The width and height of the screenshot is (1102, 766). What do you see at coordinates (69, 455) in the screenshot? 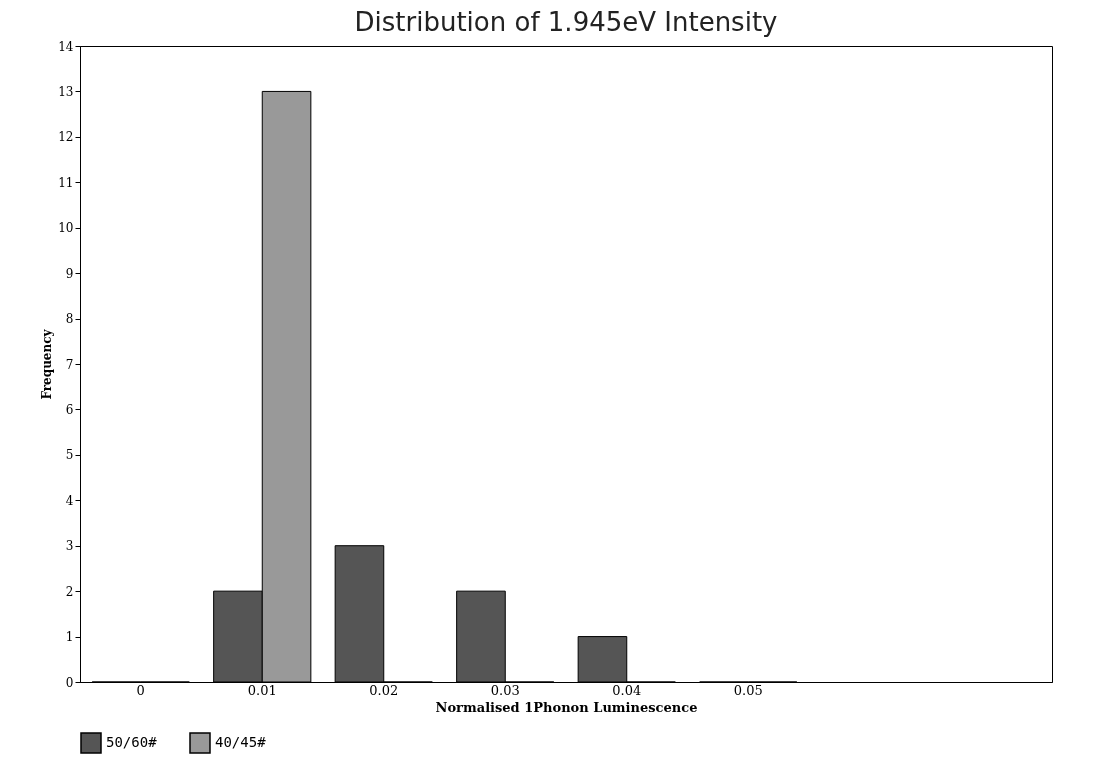
I see `y-tick-label: 5` at bounding box center [69, 455].